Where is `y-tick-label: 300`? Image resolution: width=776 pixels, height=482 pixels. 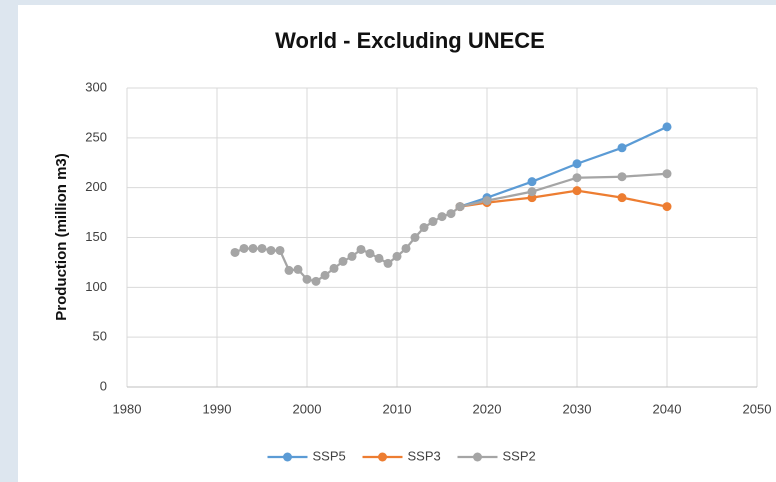
y-tick-label: 300 is located at coordinates (96, 86).